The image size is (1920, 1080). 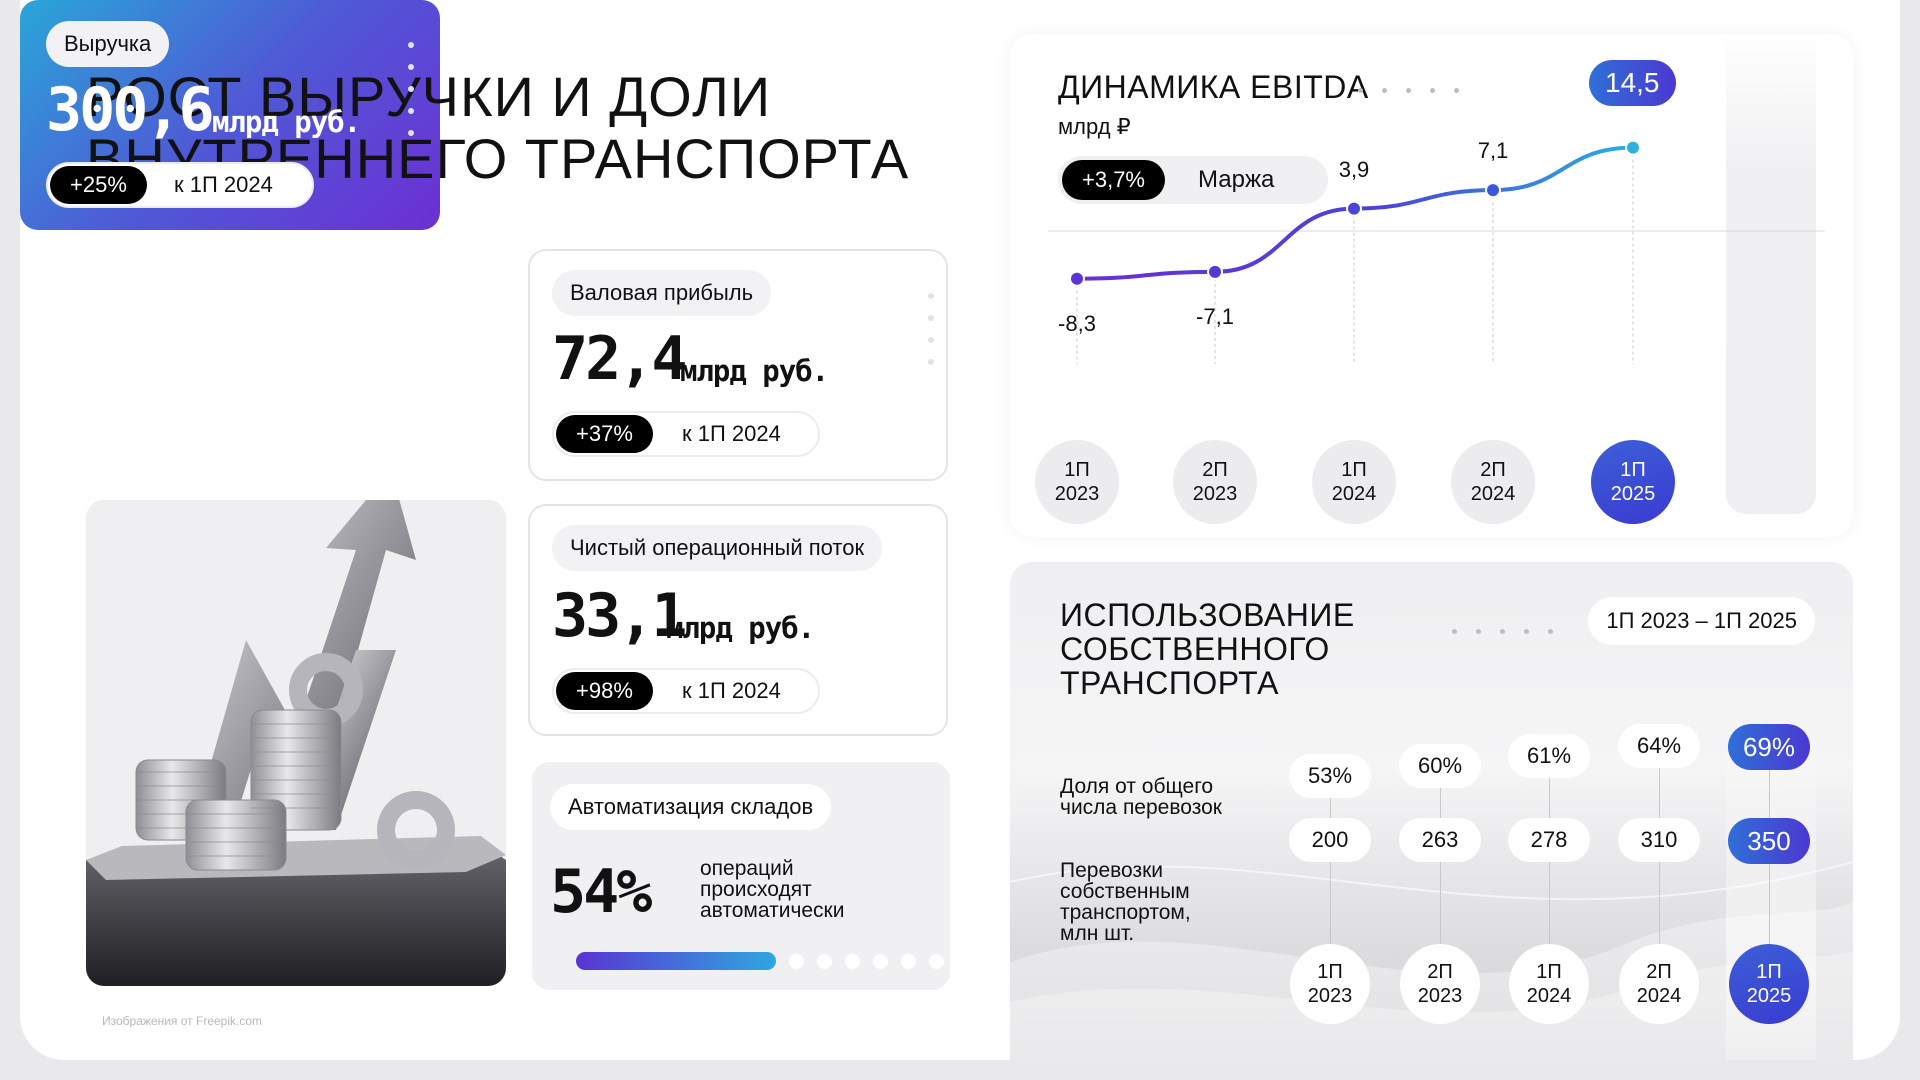 I want to click on own-transport-title: ИСПОЛЬЗОВАНИЕ СОБСТВЕННОГО ТРАНСПОРТА, so click(x=1207, y=649).